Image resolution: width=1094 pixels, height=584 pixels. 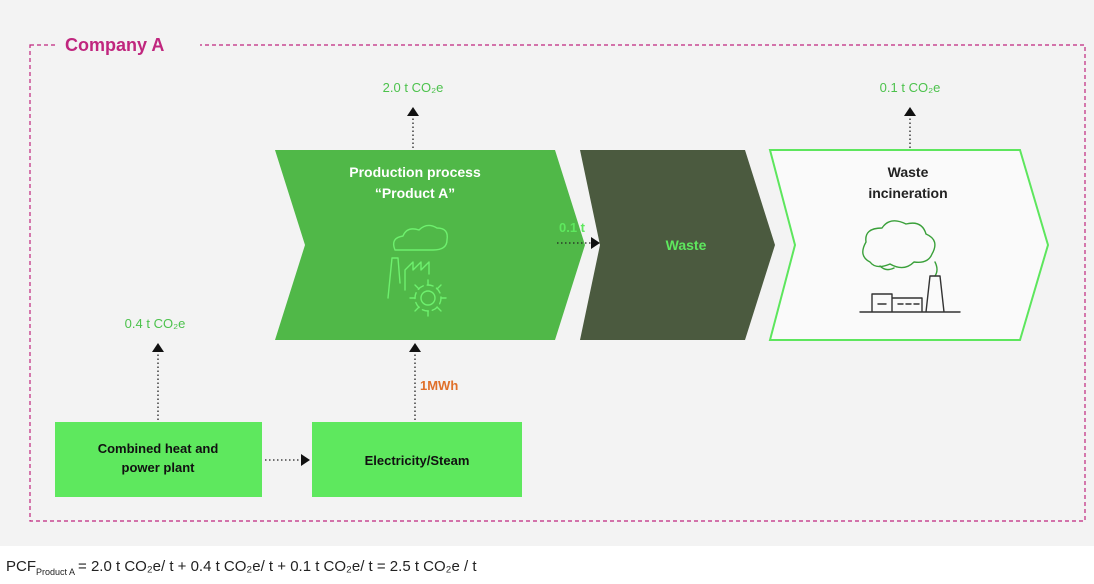 What do you see at coordinates (21, 566) in the screenshot?
I see `formula-symbol: PCF` at bounding box center [21, 566].